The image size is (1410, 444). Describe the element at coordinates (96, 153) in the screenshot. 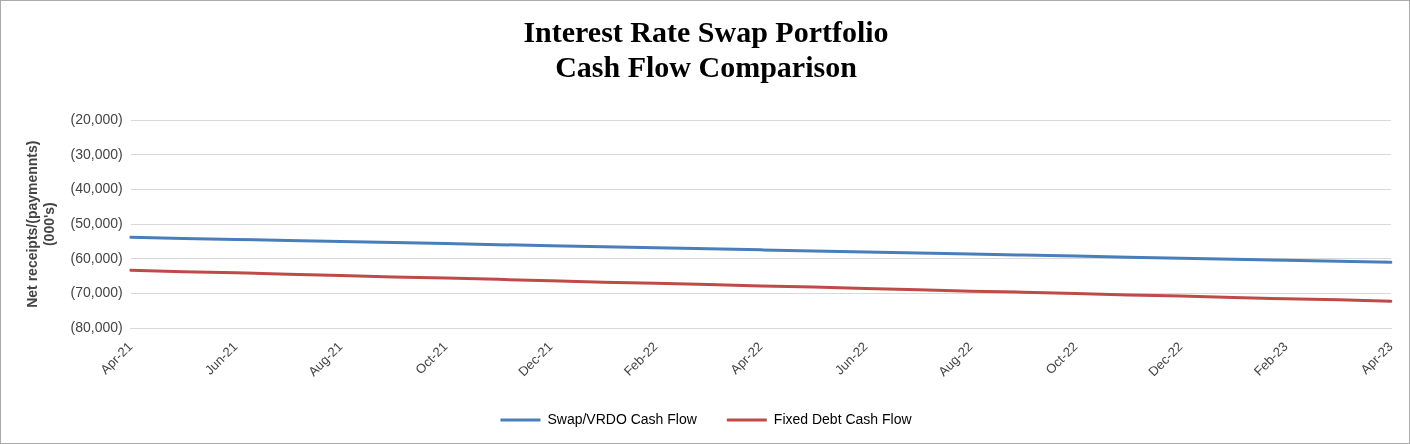

I see `y-tick-label: (30,000)` at that location.